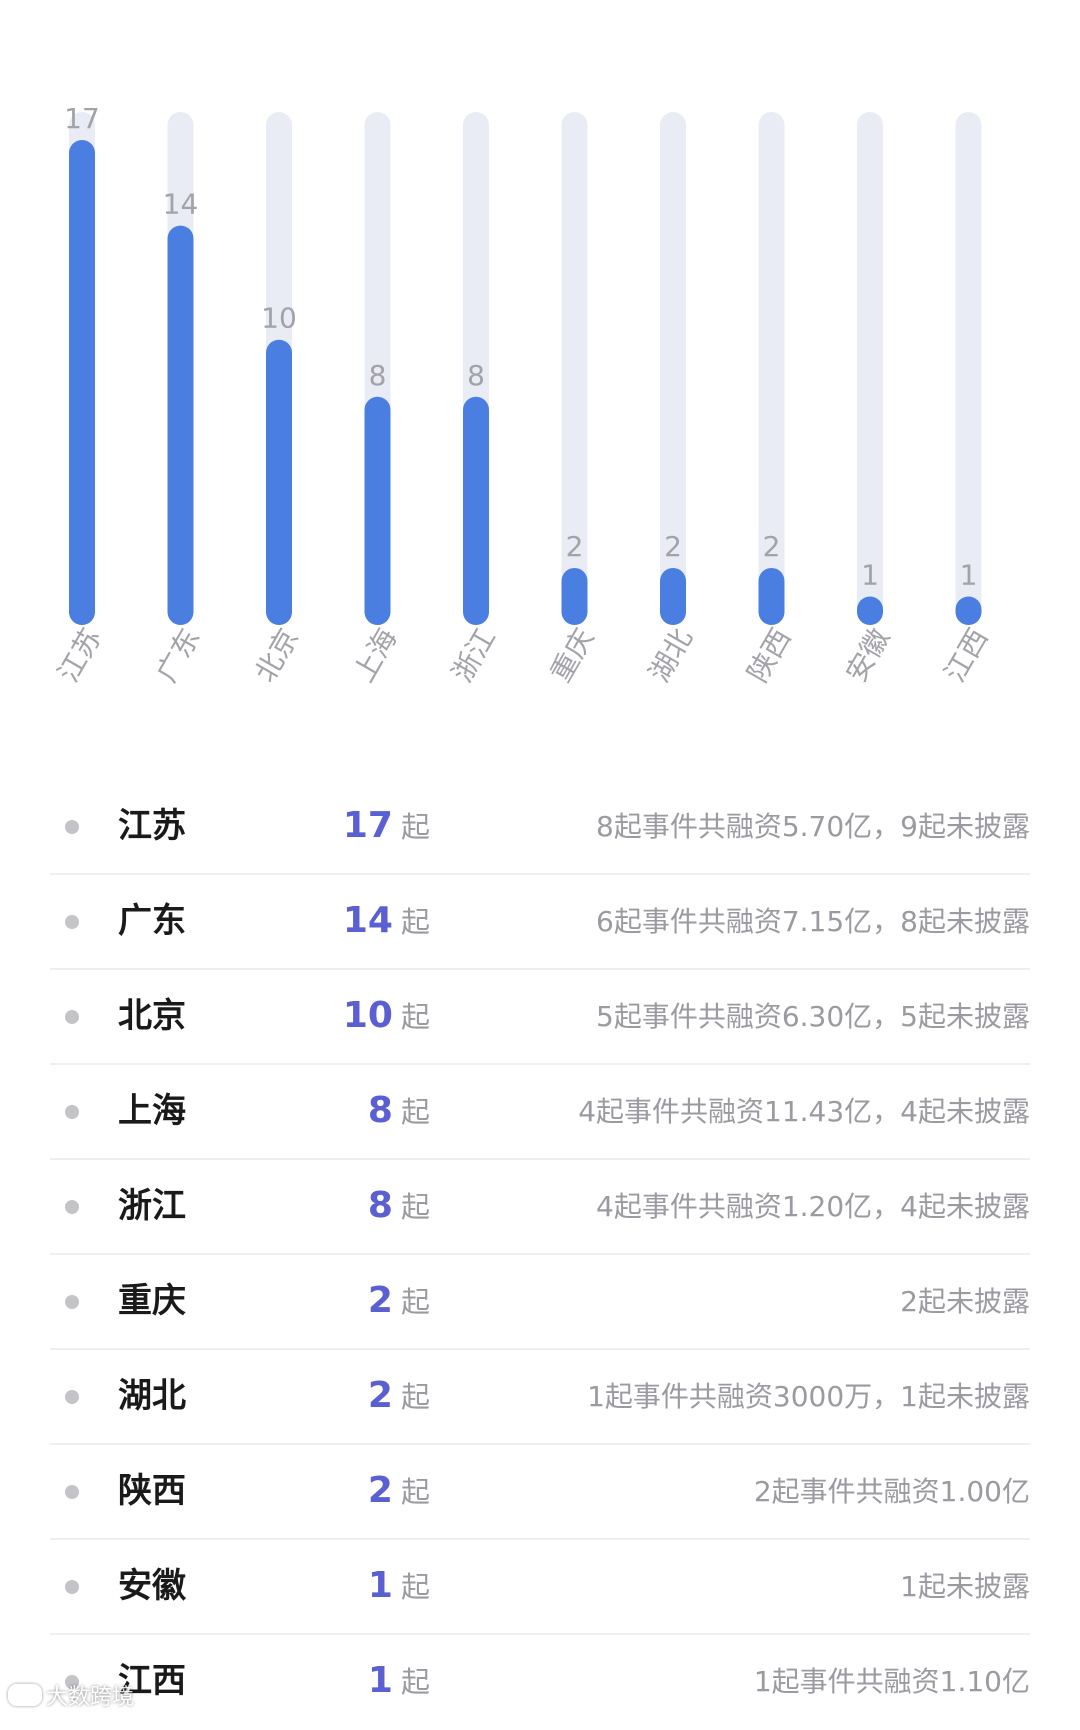  I want to click on region-name: 北京, so click(152, 1016).